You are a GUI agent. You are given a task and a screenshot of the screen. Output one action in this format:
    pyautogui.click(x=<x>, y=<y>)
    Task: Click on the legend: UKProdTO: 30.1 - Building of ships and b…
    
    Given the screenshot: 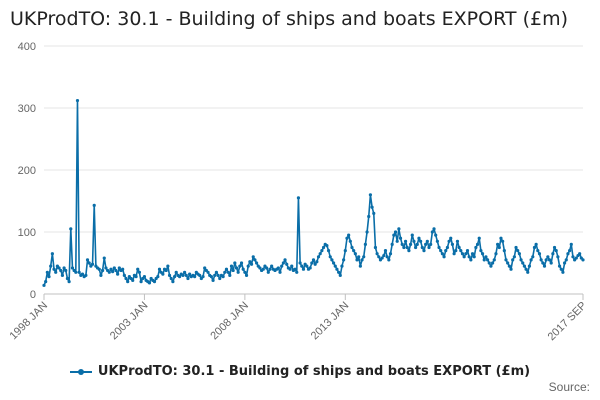 What is the action you would take?
    pyautogui.click(x=300, y=371)
    